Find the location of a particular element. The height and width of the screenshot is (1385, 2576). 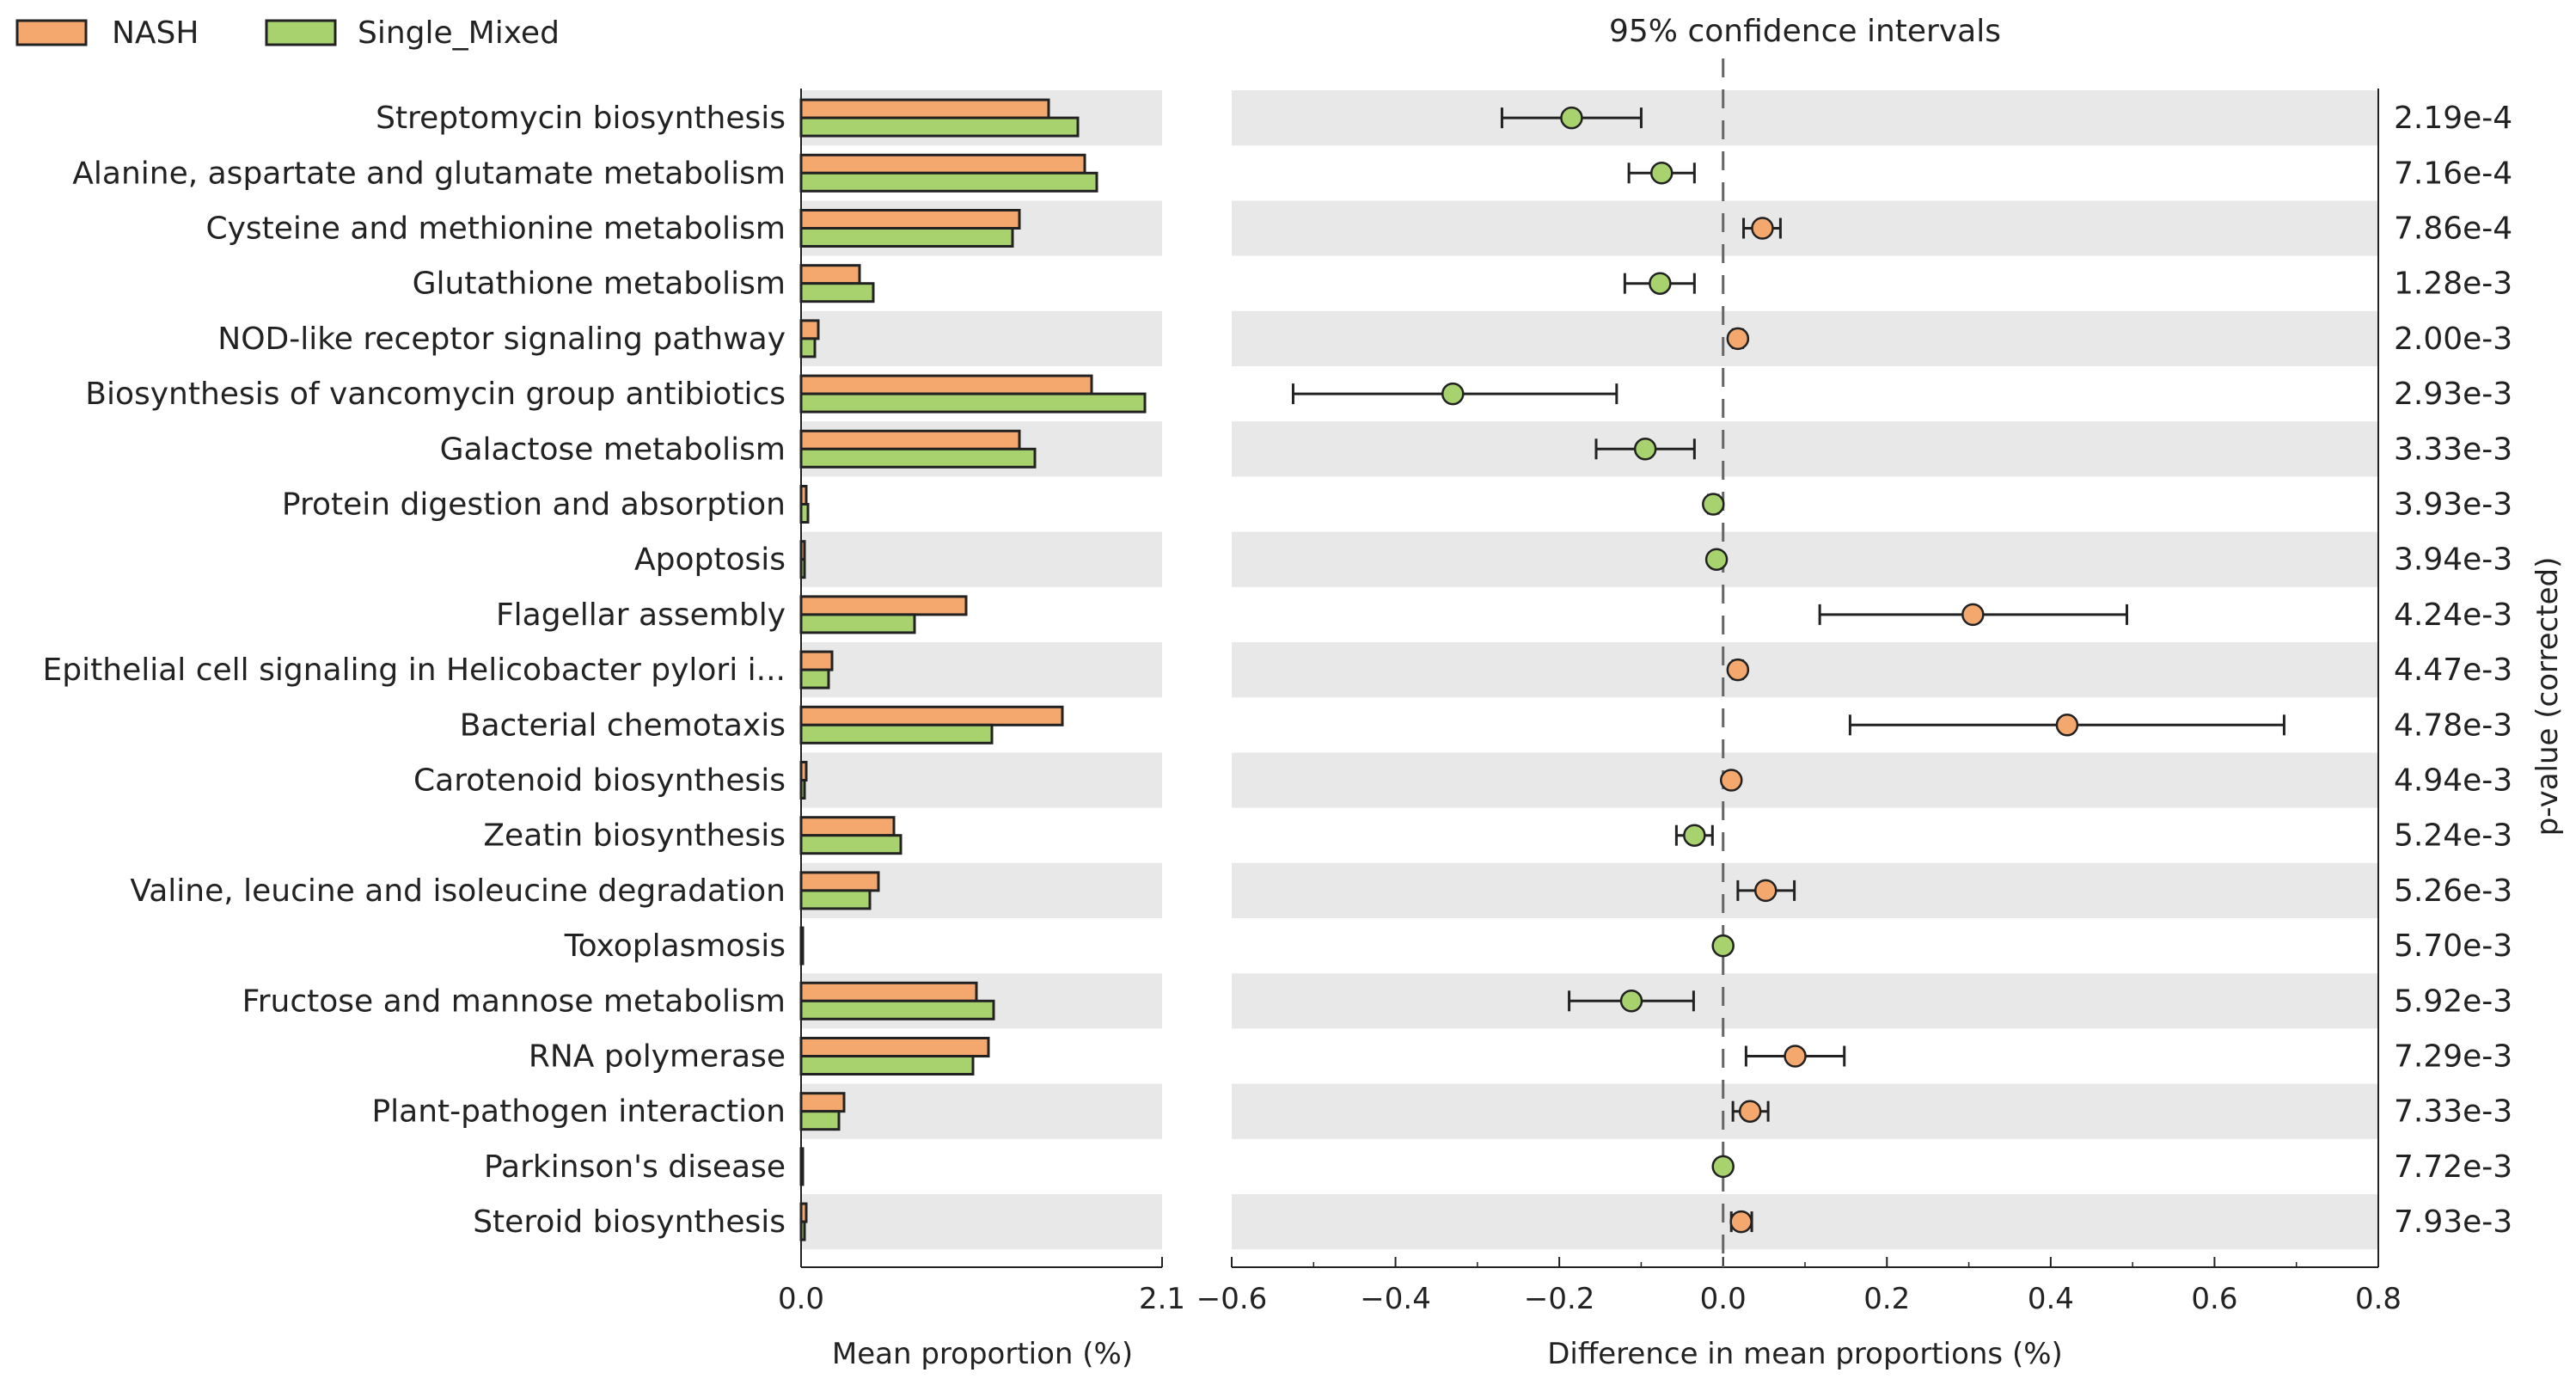

p-value-label: 7.72e-3 is located at coordinates (2453, 1167).